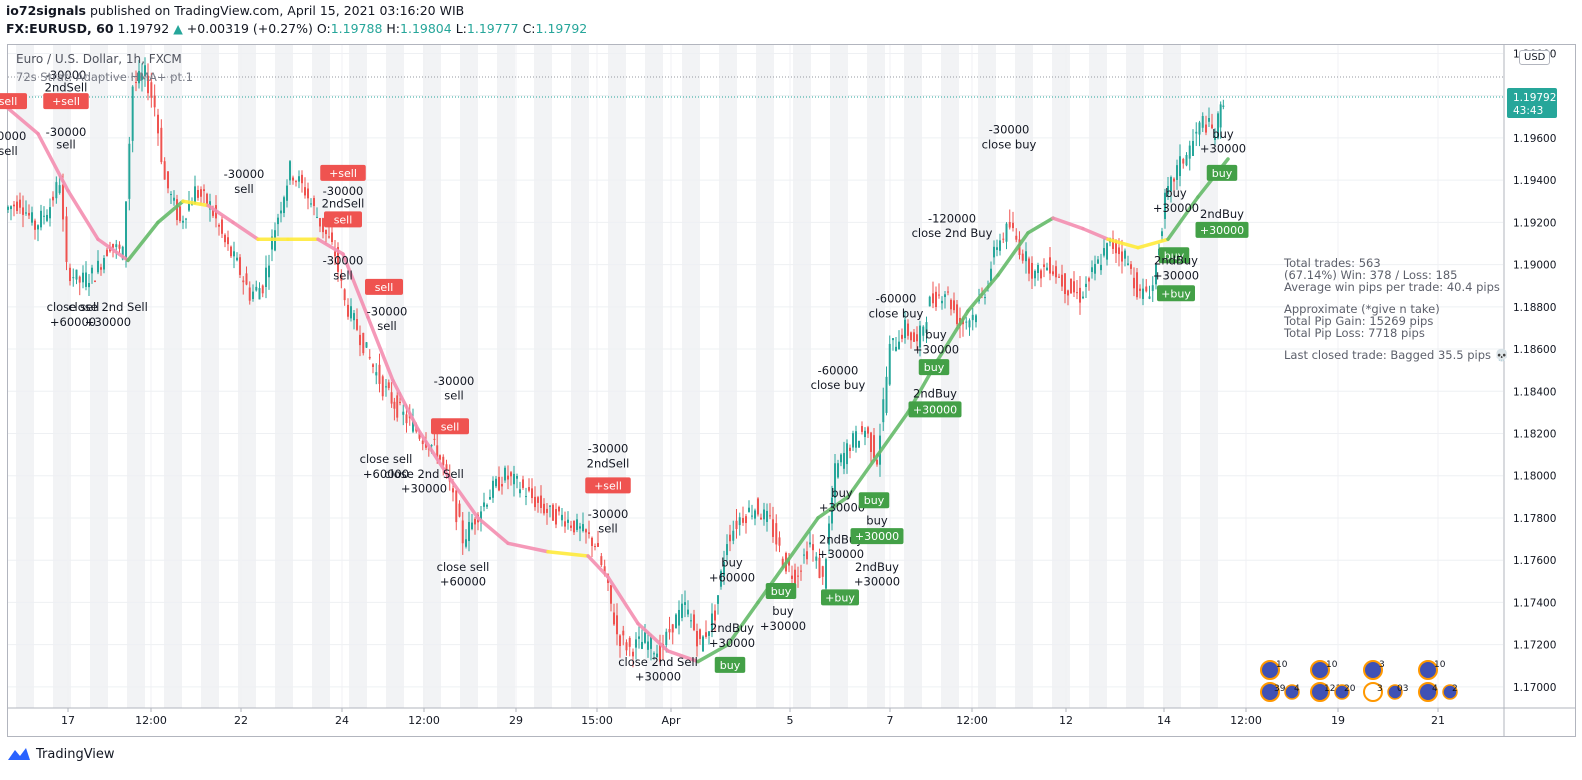 The image size is (1582, 780). Describe the element at coordinates (424, 474) in the screenshot. I see `signal-text: close 2nd Sell` at that location.